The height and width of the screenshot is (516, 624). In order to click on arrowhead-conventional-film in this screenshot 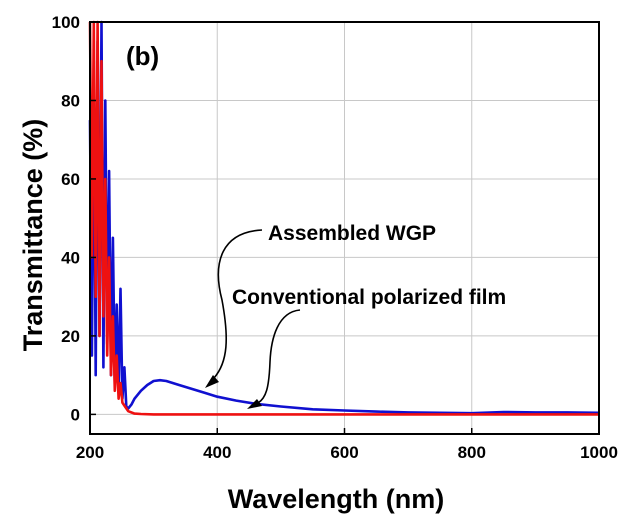, I will do `click(254, 404)`.